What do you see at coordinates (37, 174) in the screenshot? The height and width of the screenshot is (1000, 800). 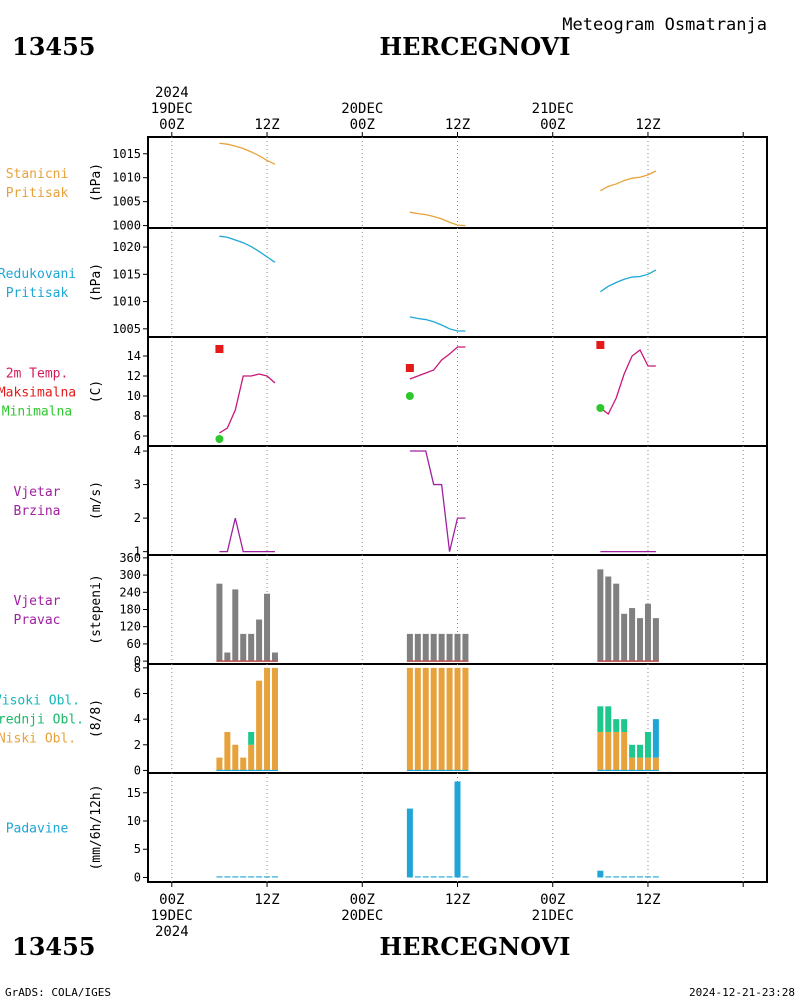 I see `panel-label: Stanicni` at bounding box center [37, 174].